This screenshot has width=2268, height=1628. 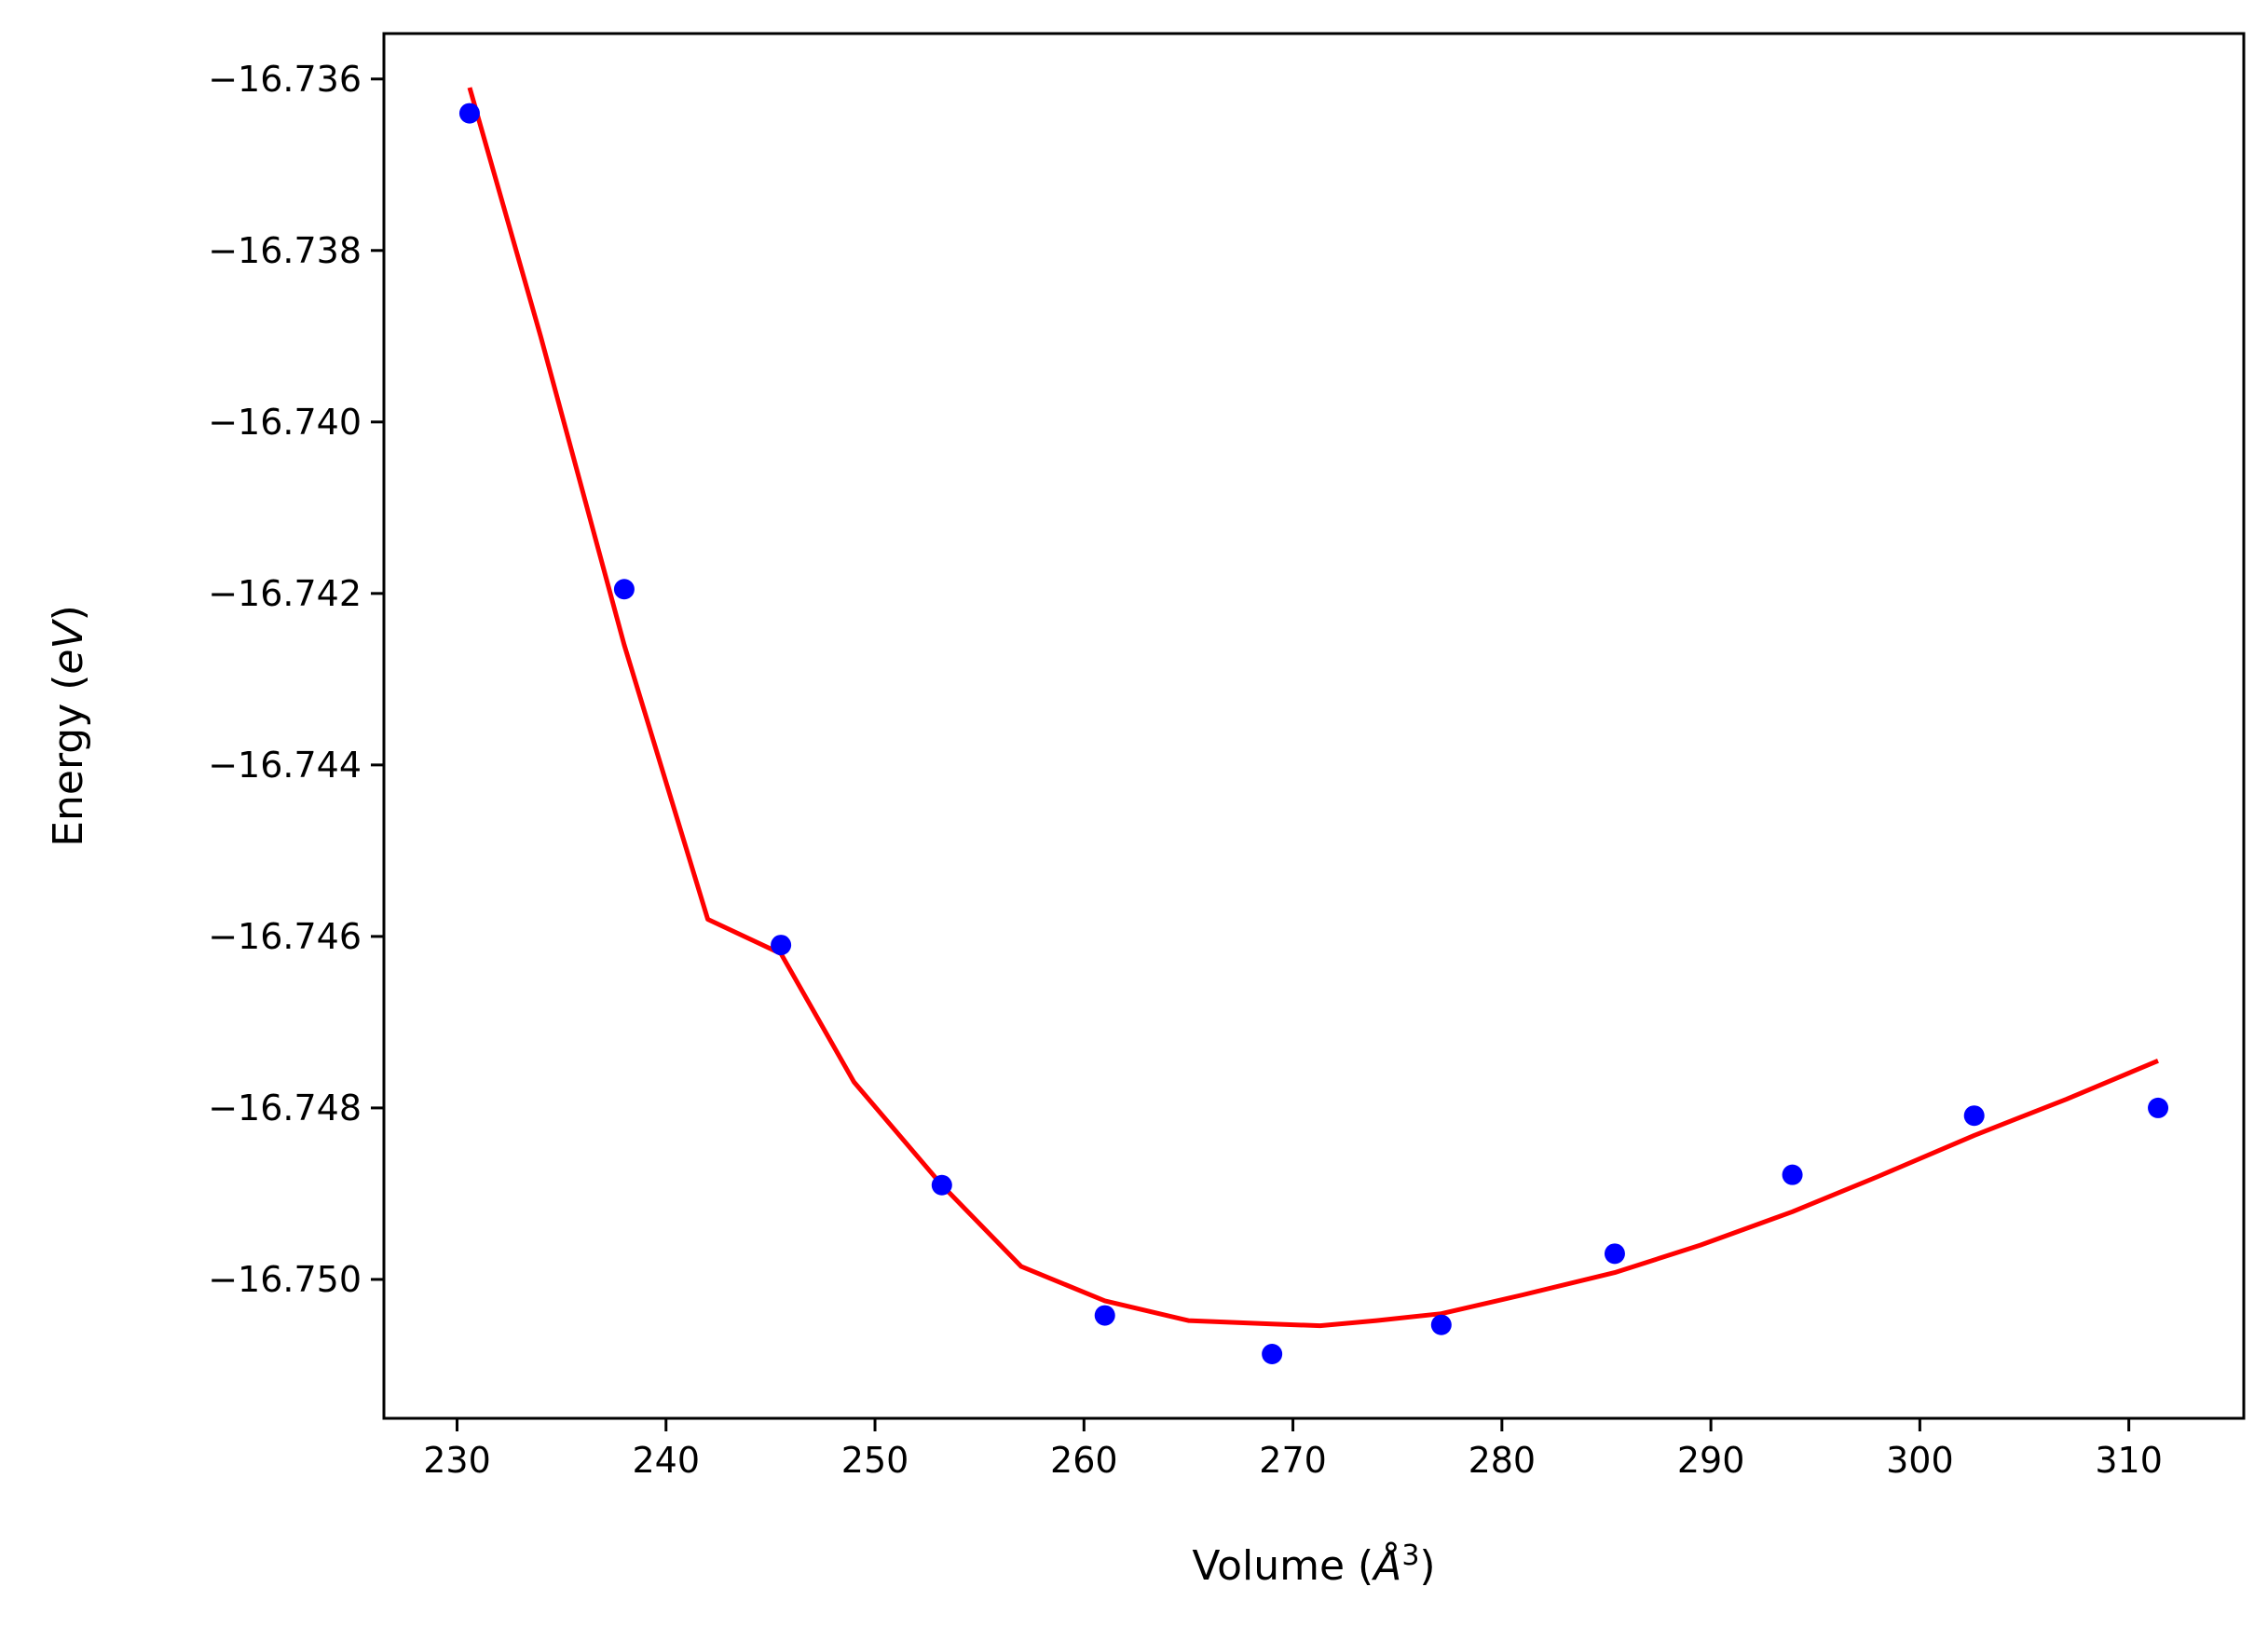 I want to click on y-axis-label-prefix: Energy (, so click(x=68, y=761).